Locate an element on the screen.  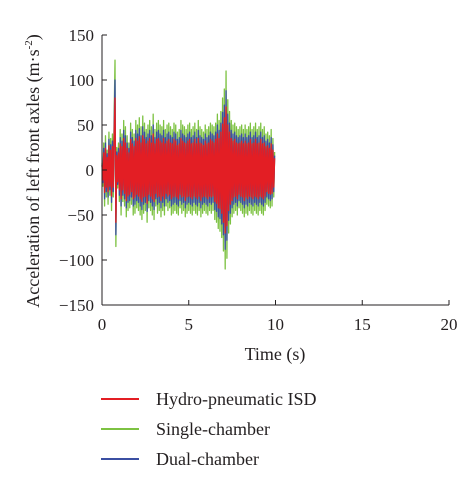
x-ticks: 0 5 10 15 20 is located at coordinates (278, 317).